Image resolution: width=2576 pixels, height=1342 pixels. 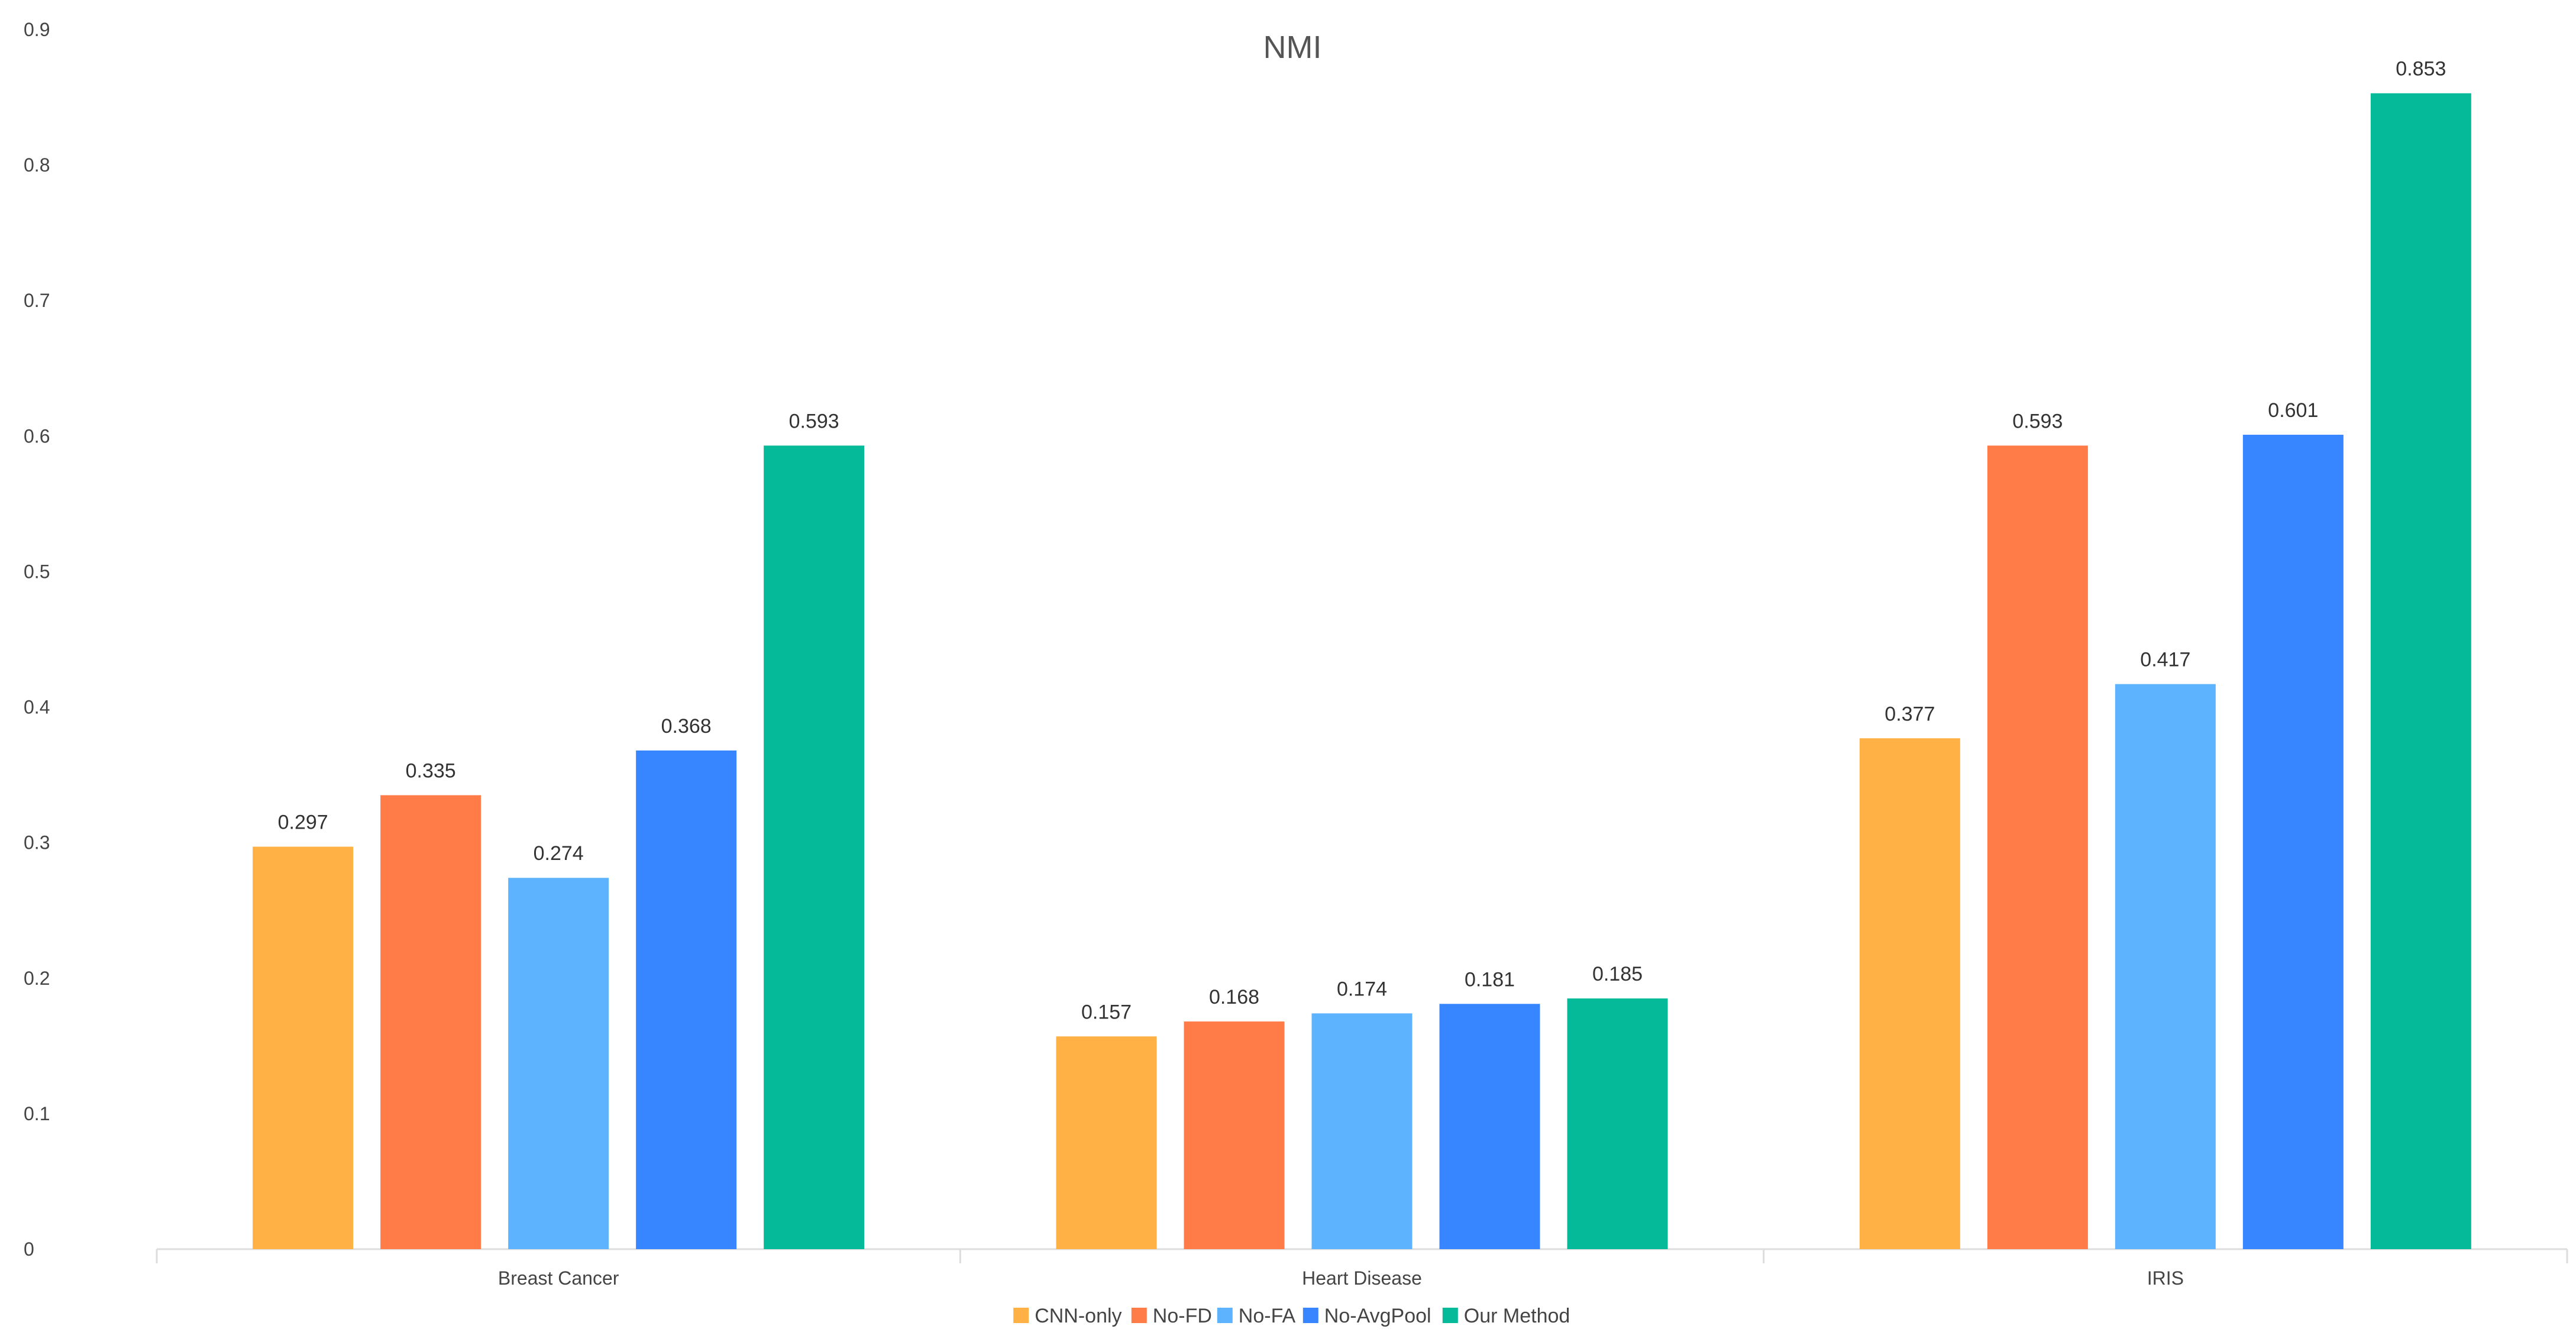 I want to click on legend-label: No-AvgPool, so click(x=1377, y=1316).